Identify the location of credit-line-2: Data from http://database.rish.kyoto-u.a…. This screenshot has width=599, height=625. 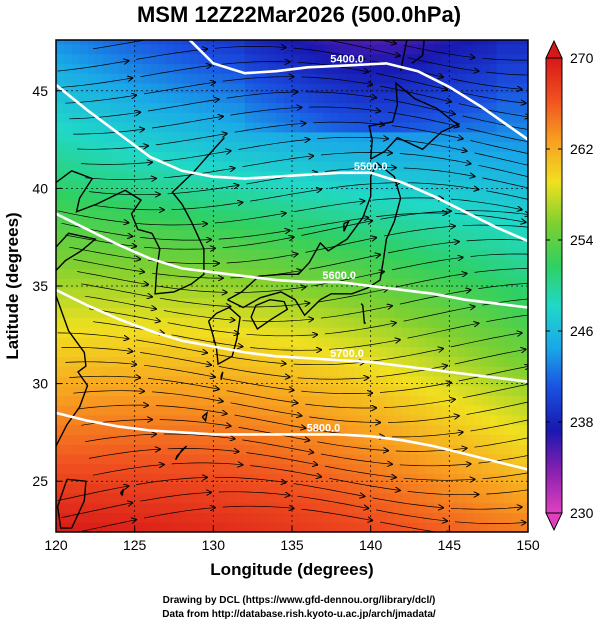
(299, 614).